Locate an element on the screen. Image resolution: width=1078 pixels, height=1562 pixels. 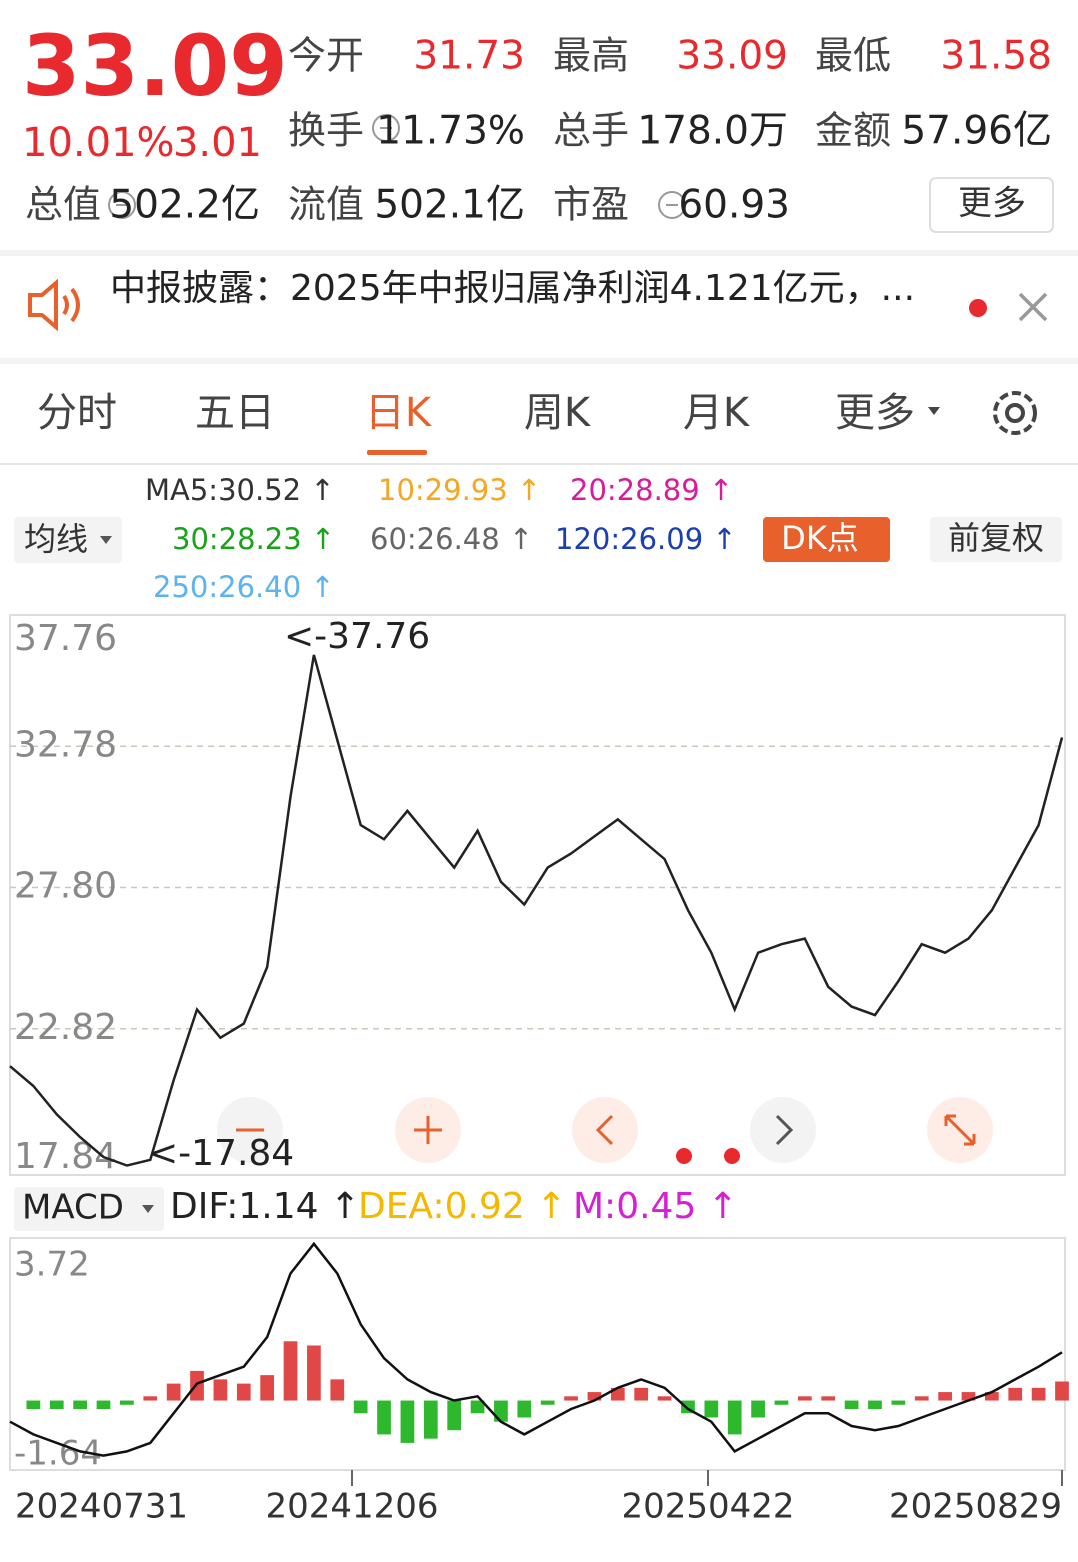
field-value: 57.96亿 is located at coordinates (976, 131).